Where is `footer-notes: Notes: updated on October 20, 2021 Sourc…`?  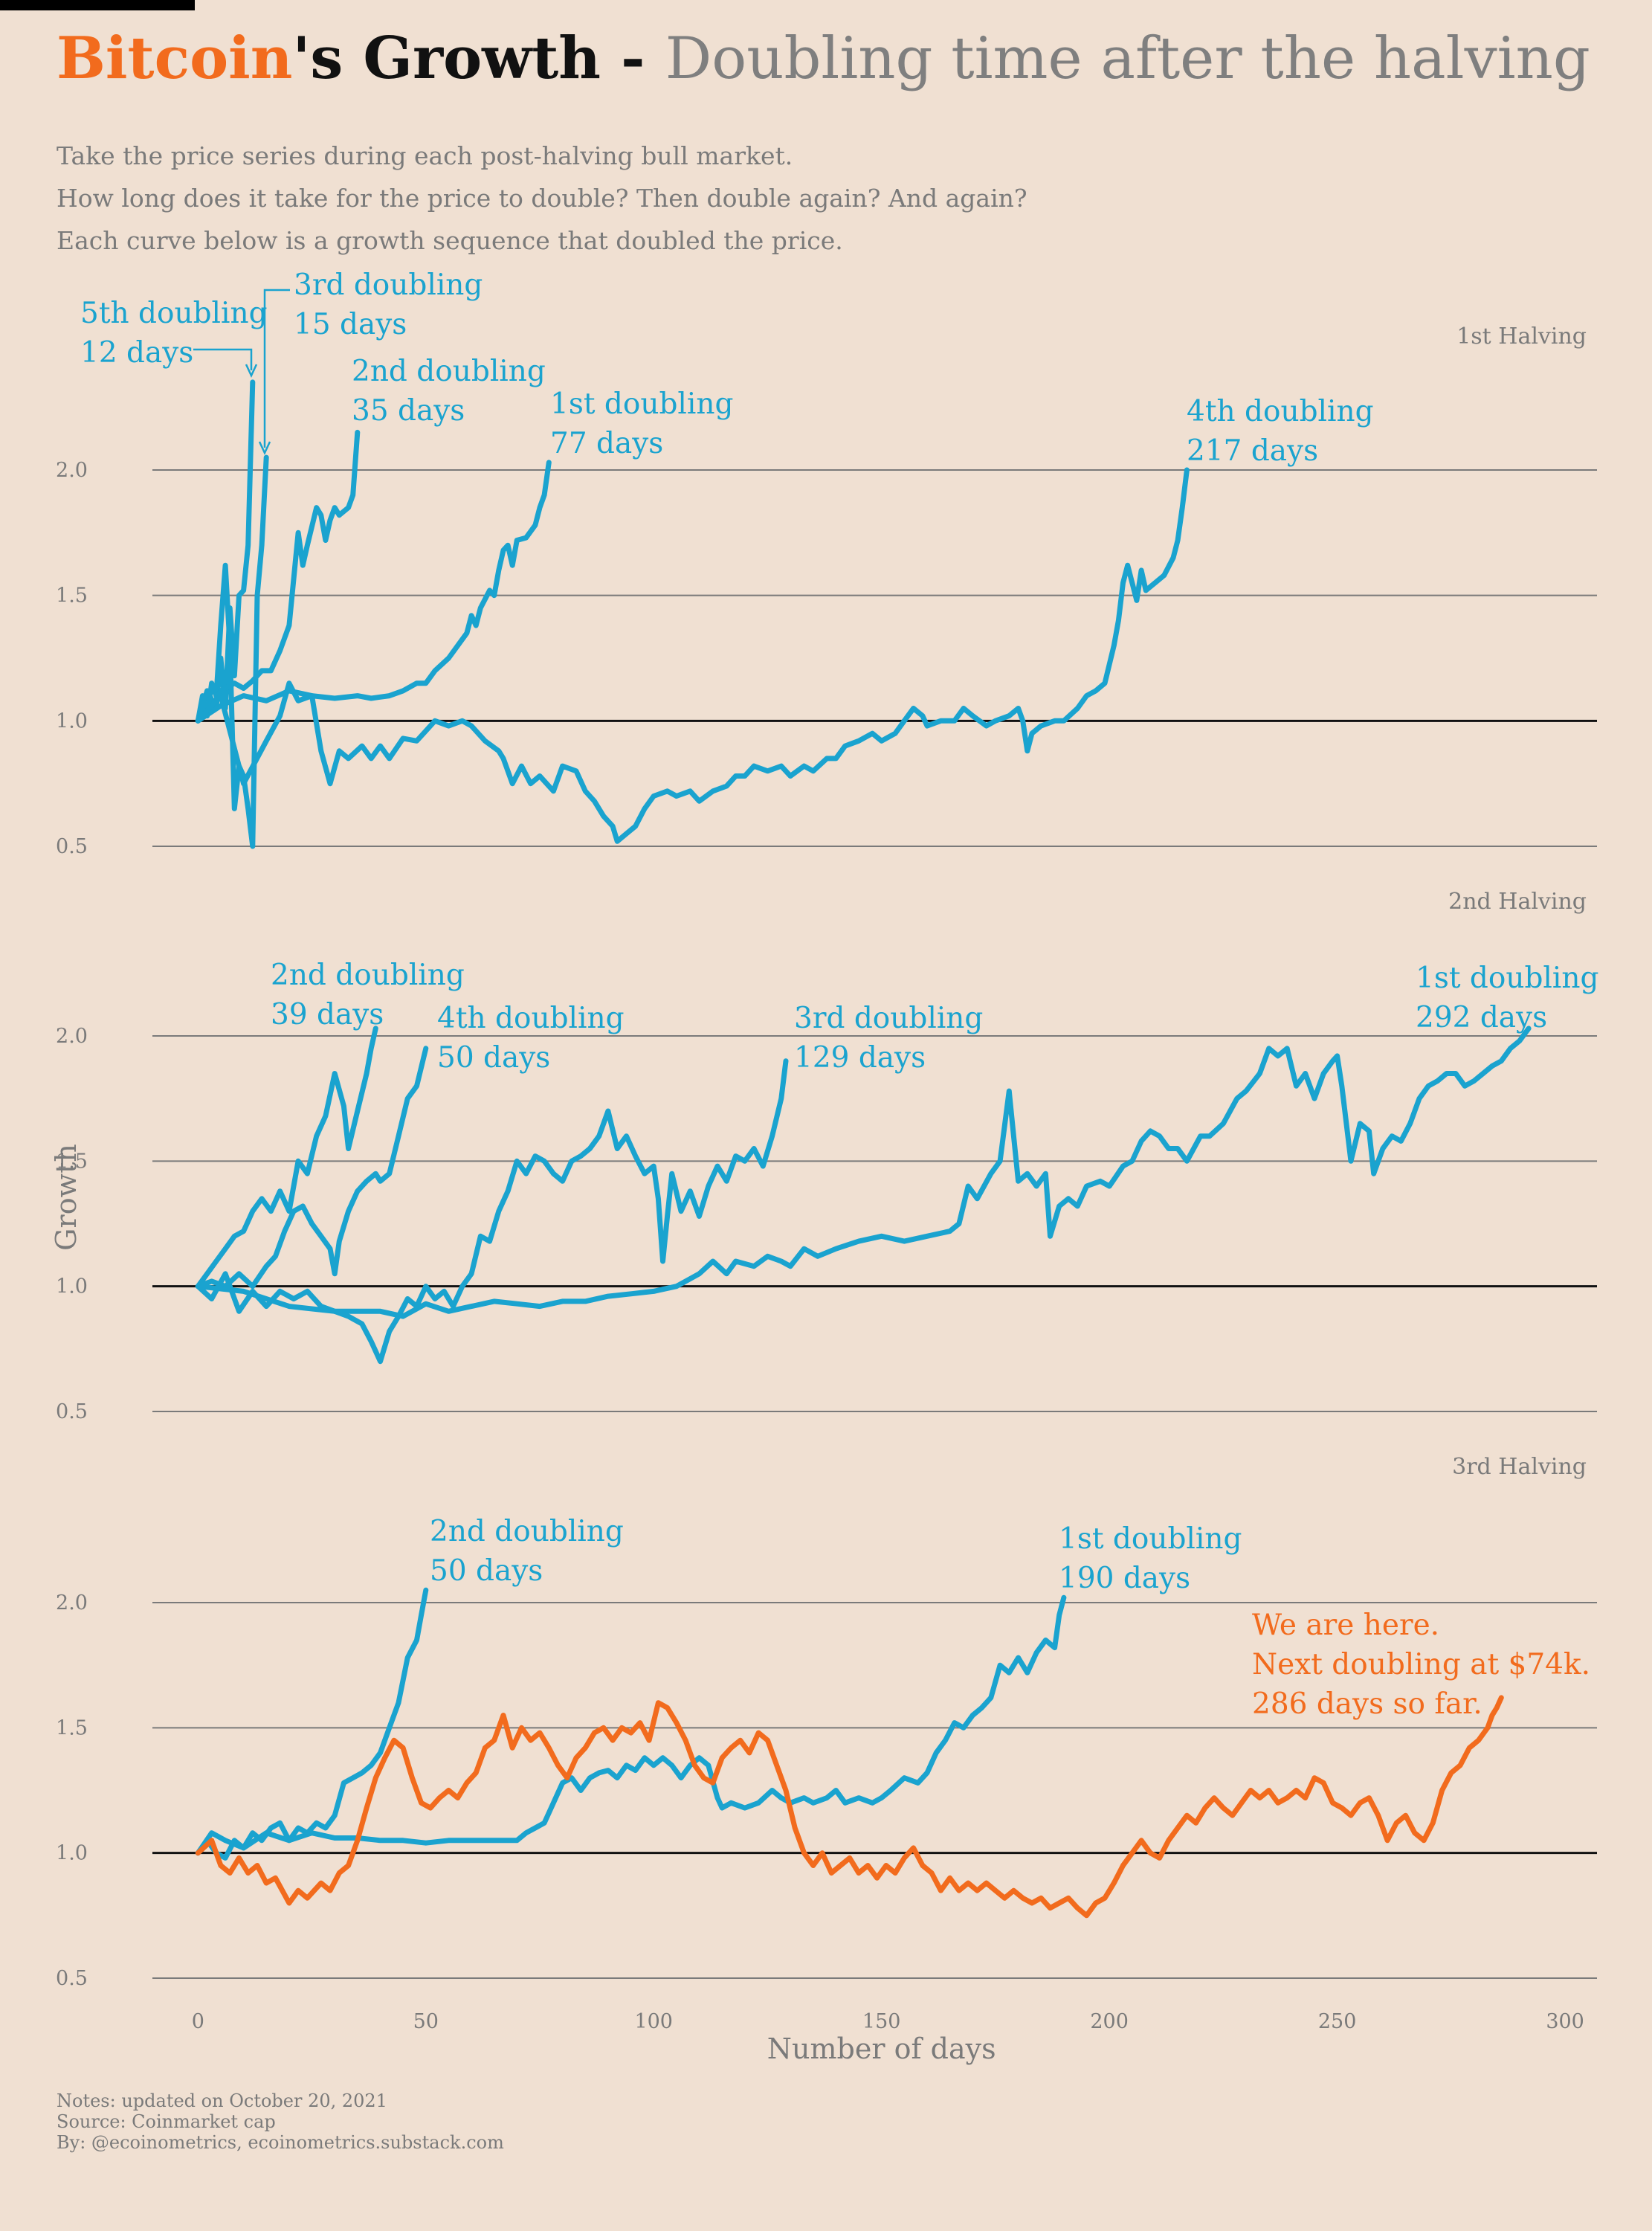 footer-notes: Notes: updated on October 20, 2021 Sourc… is located at coordinates (280, 2121).